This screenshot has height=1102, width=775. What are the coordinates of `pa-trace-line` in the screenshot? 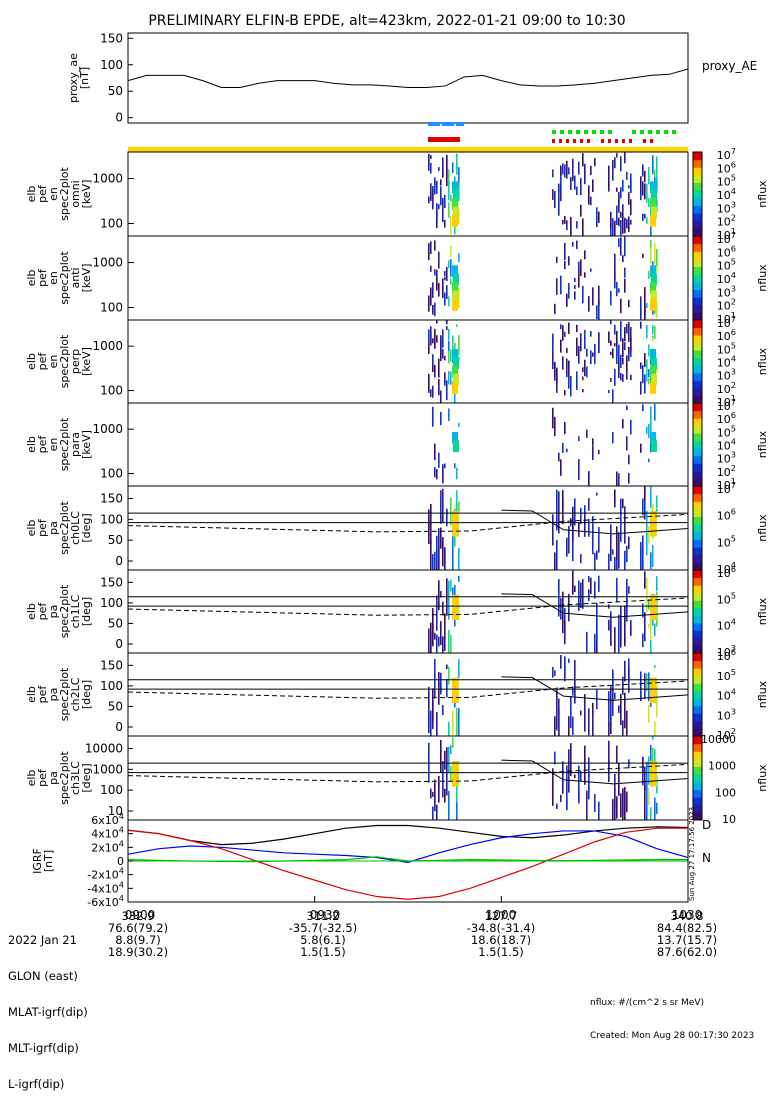 It's located at (595, 772).